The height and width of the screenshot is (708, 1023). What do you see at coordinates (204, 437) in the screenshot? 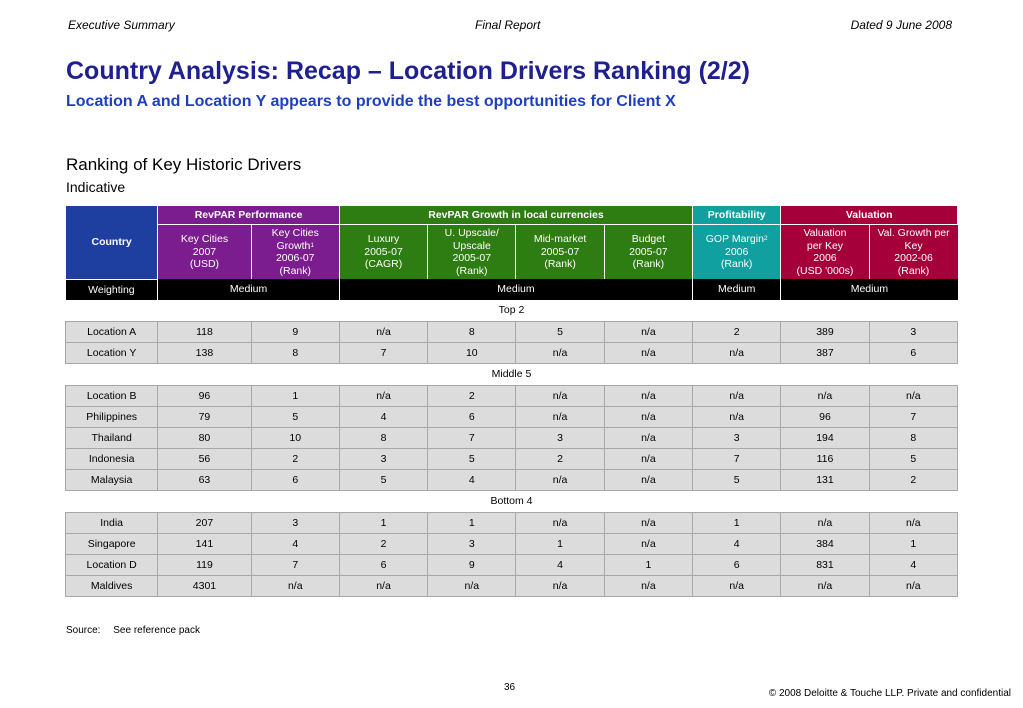
I see `table-cell: 80` at bounding box center [204, 437].